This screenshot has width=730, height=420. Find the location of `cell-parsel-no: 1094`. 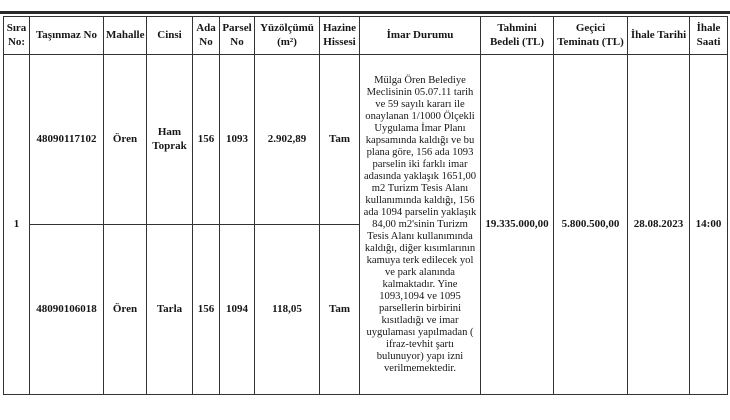

cell-parsel-no: 1094 is located at coordinates (237, 309).